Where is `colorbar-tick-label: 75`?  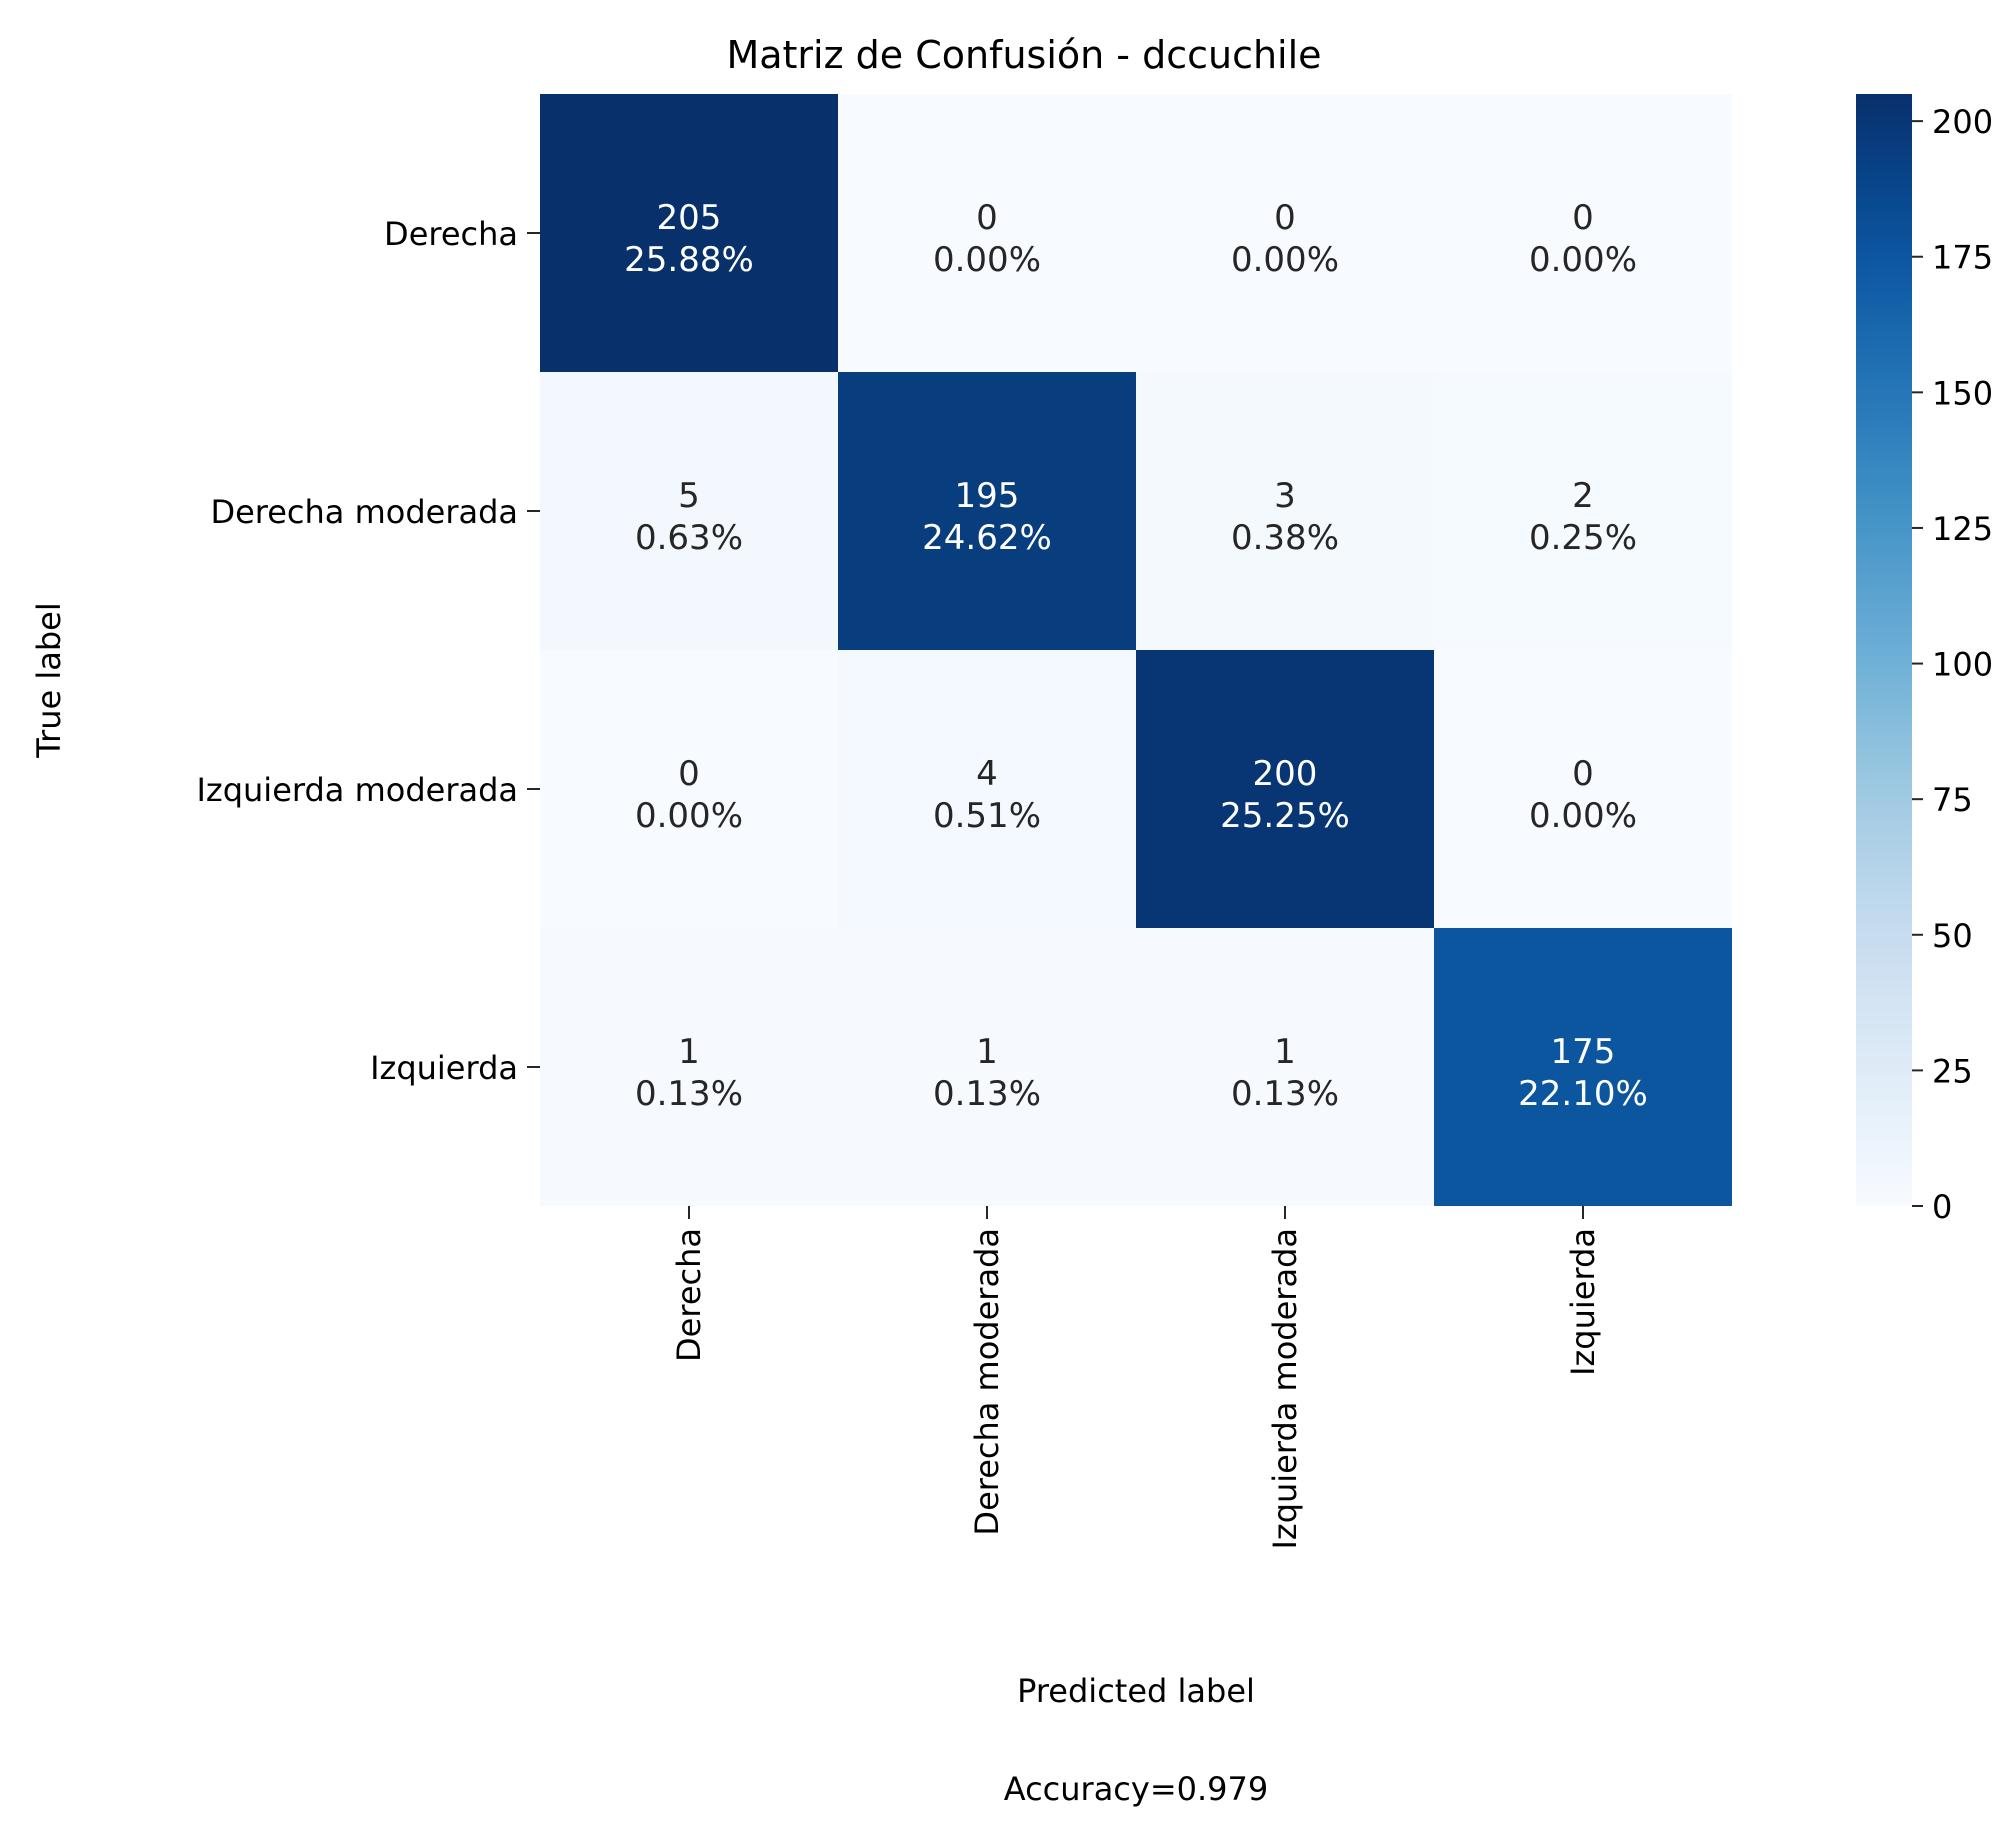
colorbar-tick-label: 75 is located at coordinates (1952, 800).